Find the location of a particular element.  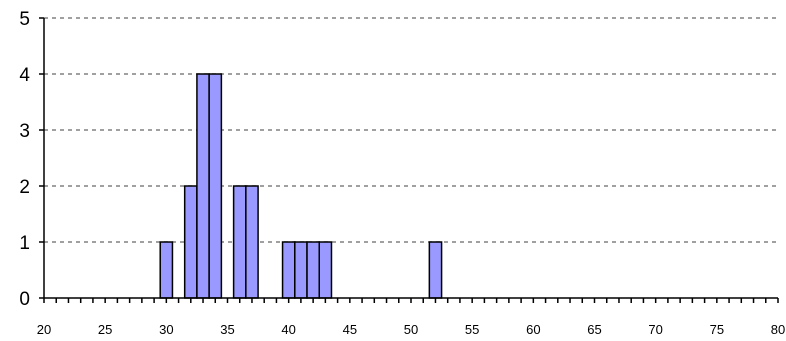

x-tick-label-40: 40 is located at coordinates (288, 329).